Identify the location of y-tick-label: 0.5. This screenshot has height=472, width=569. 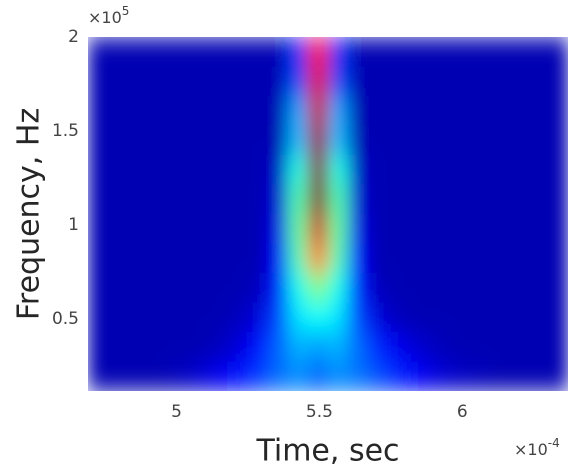
(65, 319).